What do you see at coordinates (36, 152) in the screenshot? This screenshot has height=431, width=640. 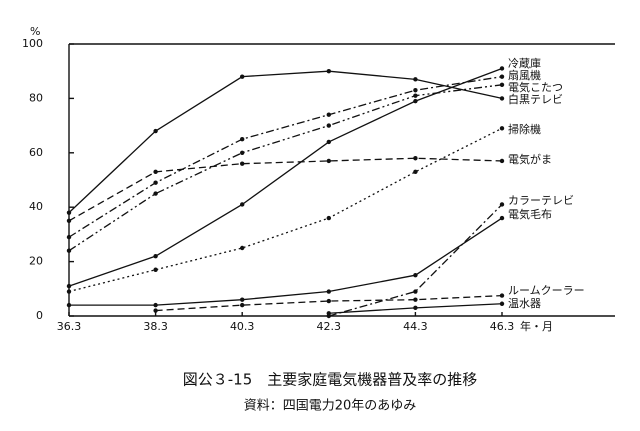 I see `y-tick-label: 60` at bounding box center [36, 152].